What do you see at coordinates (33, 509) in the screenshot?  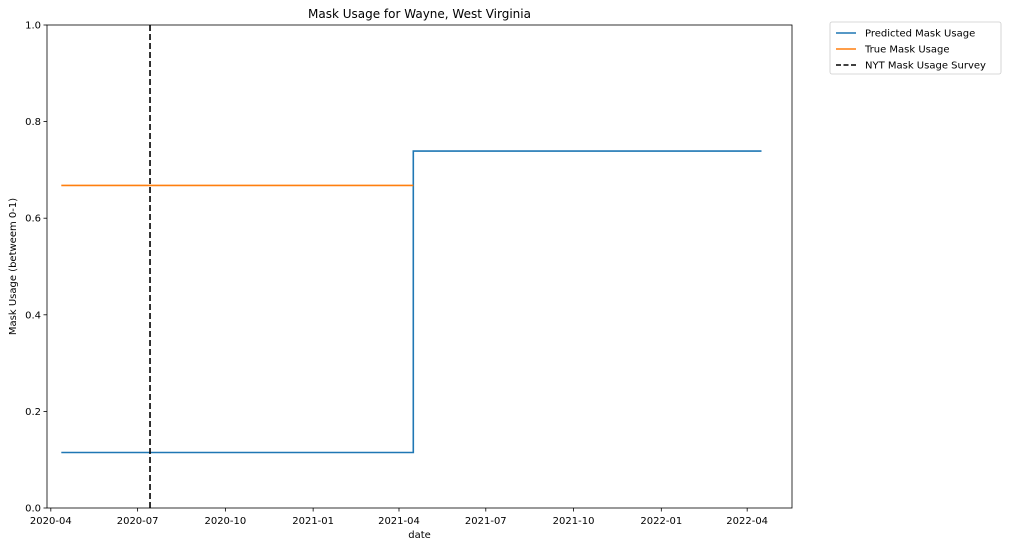 I see `y-tick-label: 0.0` at bounding box center [33, 509].